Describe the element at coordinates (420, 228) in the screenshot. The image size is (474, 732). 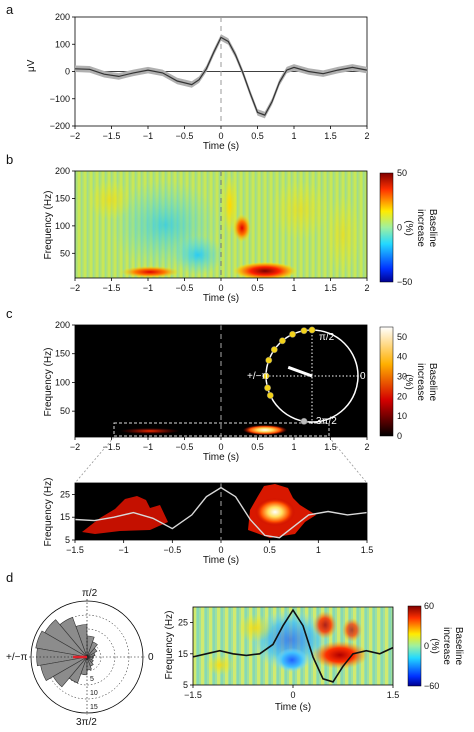
I see `panel-b-colorbar-label: Baseline increase (%)` at that location.